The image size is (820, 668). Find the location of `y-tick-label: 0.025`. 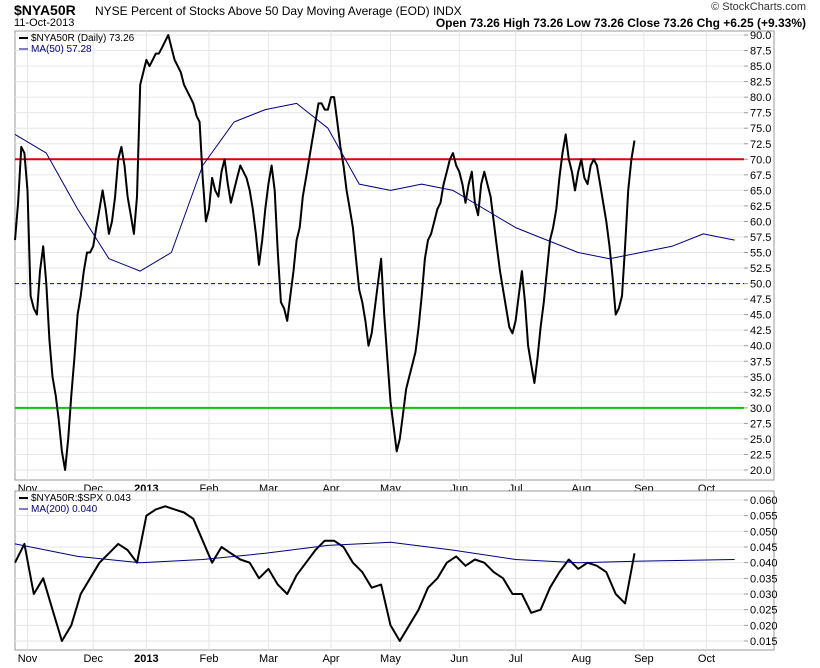

y-tick-label: 0.025 is located at coordinates (764, 611).